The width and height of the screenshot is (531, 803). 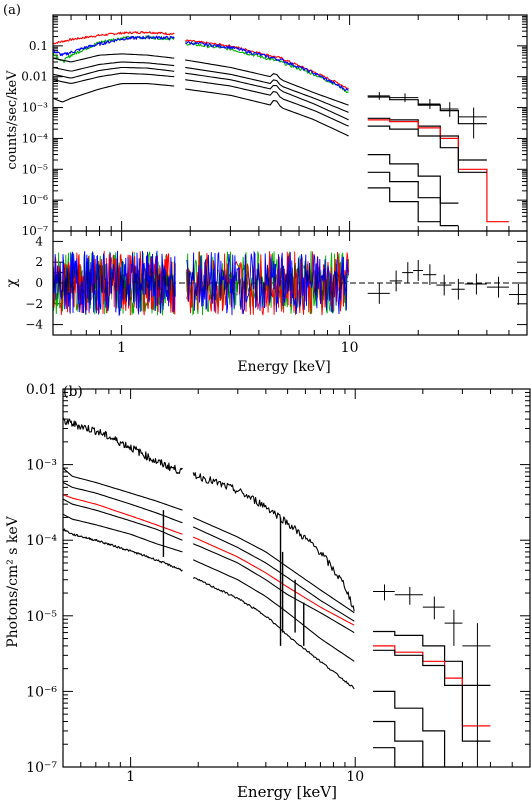 I want to click on panel-a-label: (a), so click(x=12, y=10).